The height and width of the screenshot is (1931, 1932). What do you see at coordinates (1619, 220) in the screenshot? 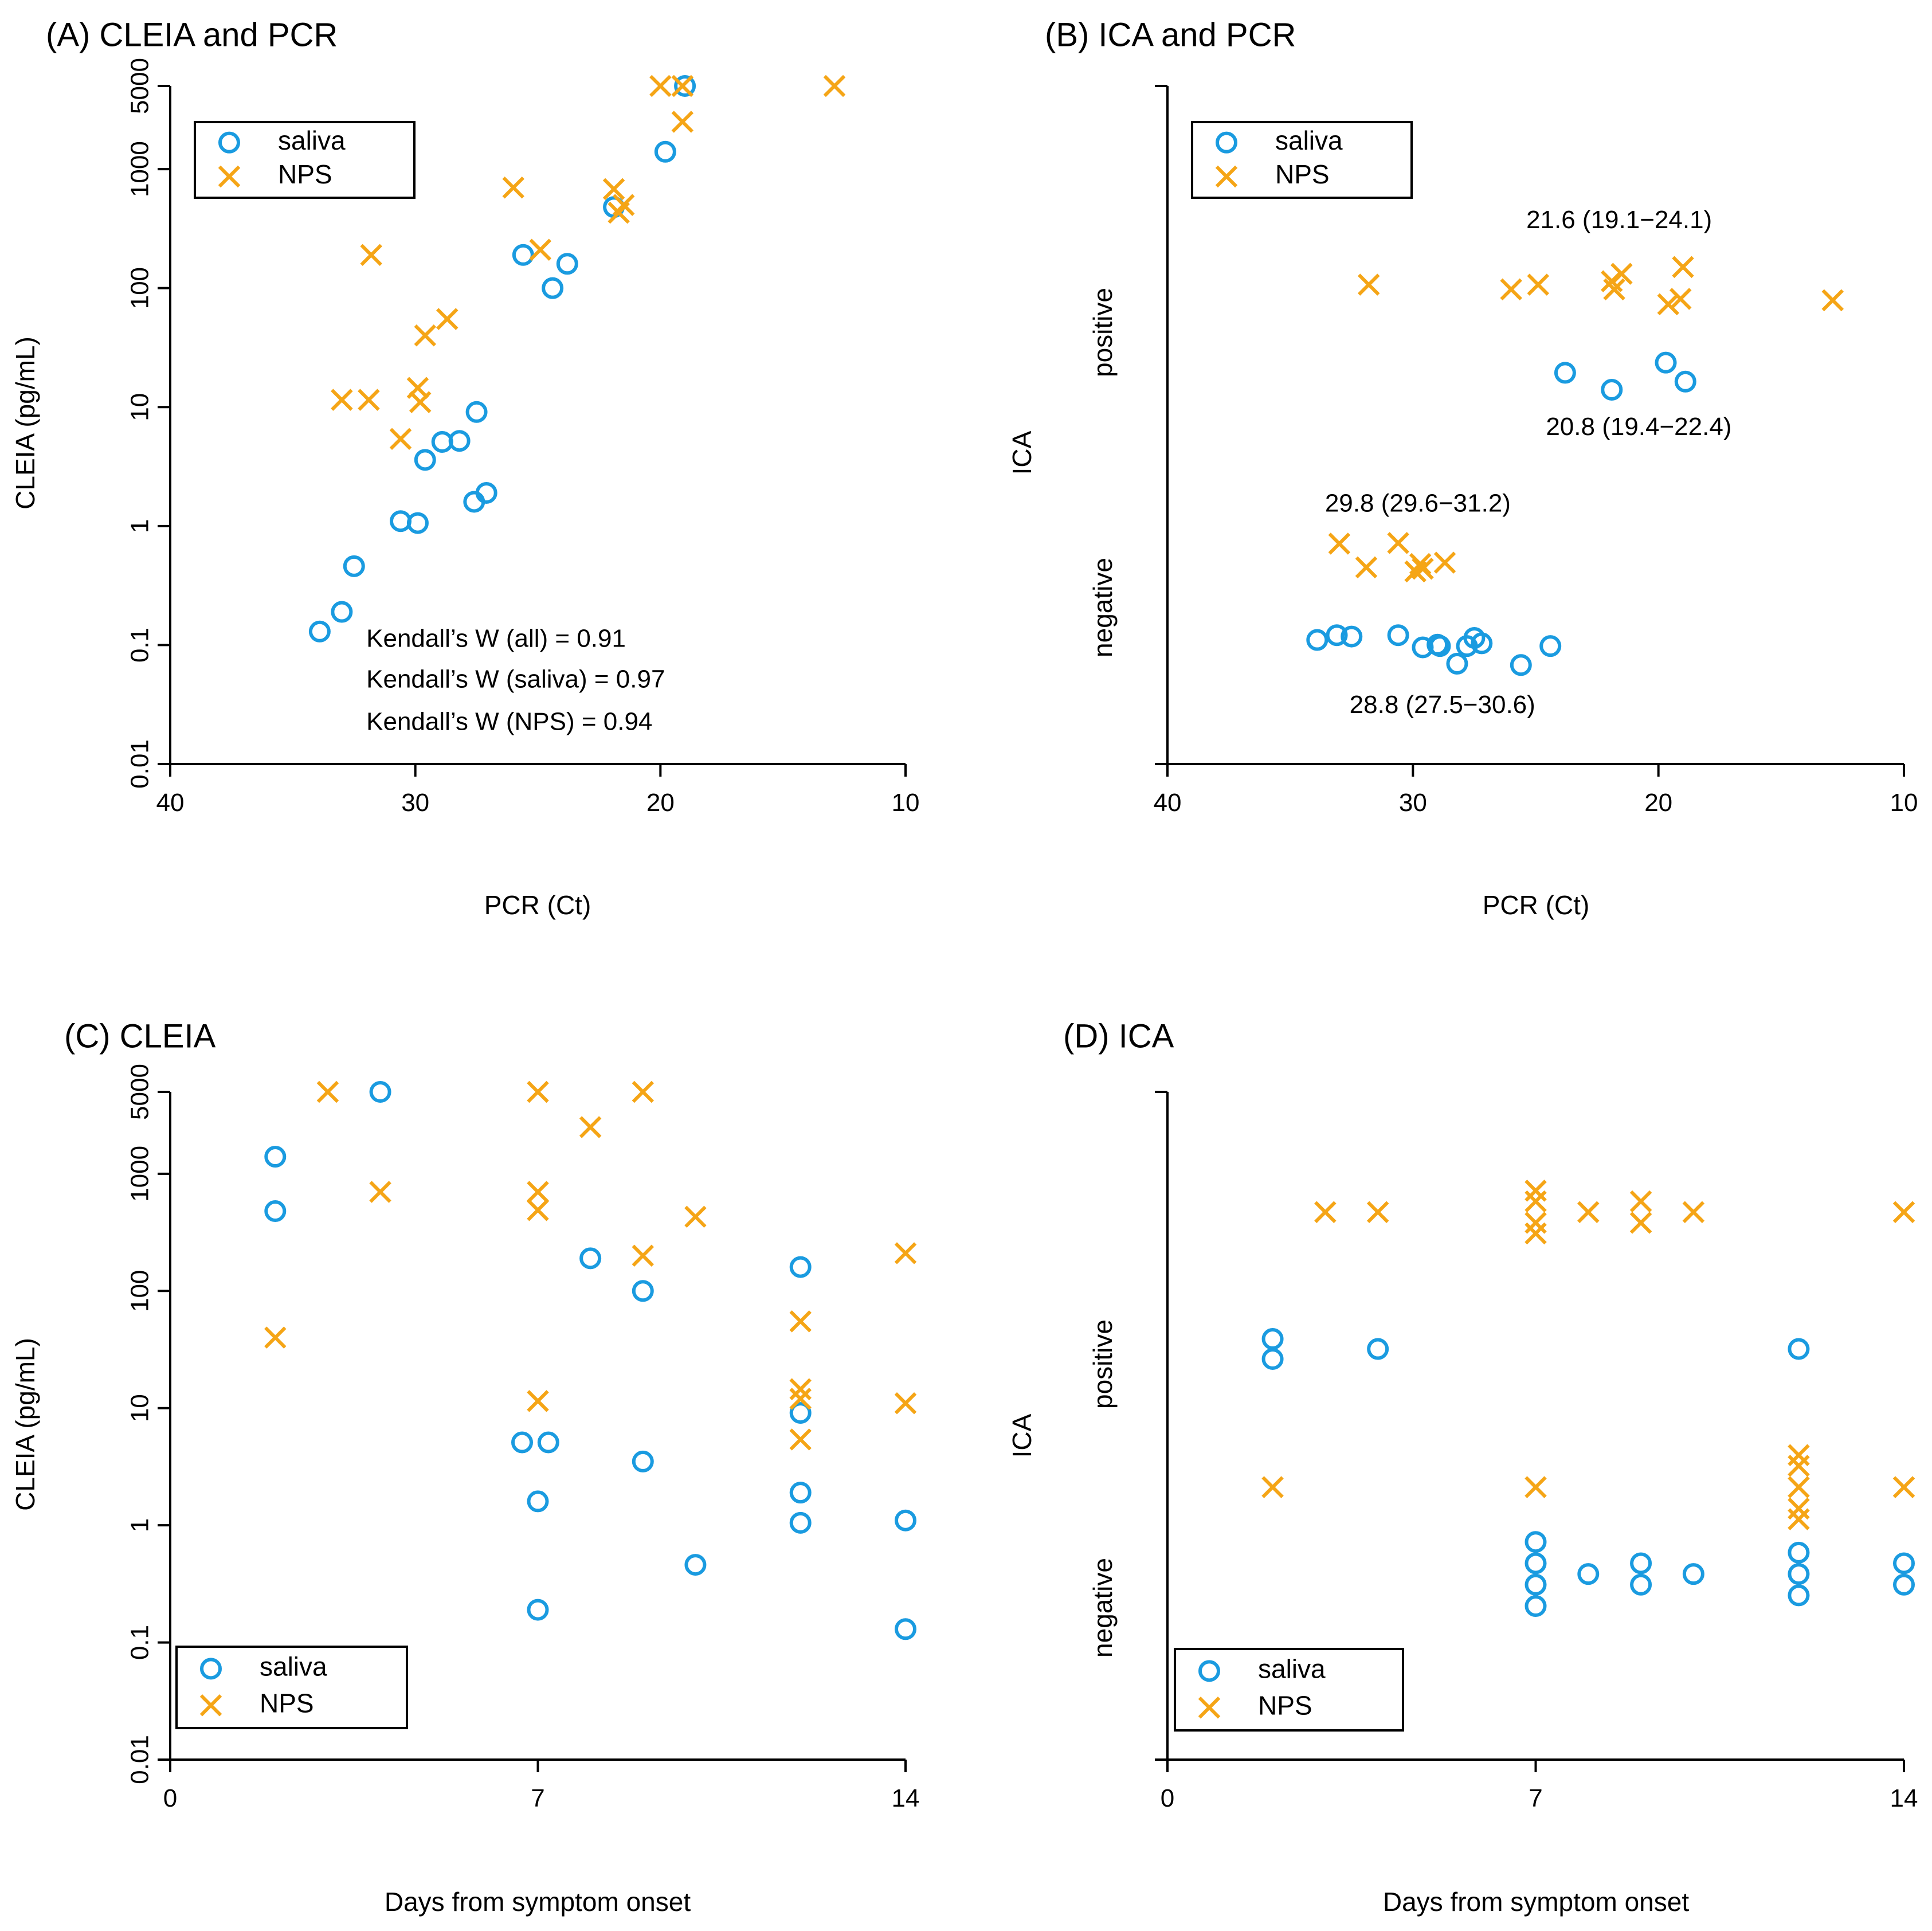
I see `annotation: 21.6 (19.1−24.1)` at bounding box center [1619, 220].